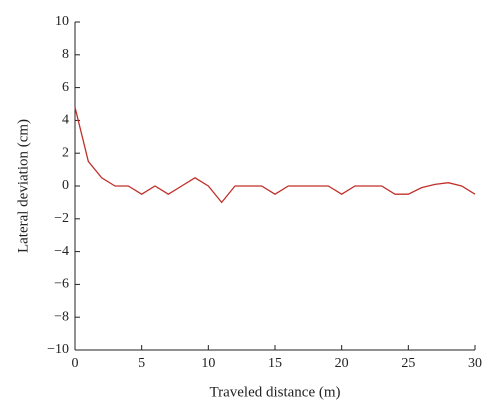  Describe the element at coordinates (65, 120) in the screenshot. I see `y-tick-label: 4` at that location.